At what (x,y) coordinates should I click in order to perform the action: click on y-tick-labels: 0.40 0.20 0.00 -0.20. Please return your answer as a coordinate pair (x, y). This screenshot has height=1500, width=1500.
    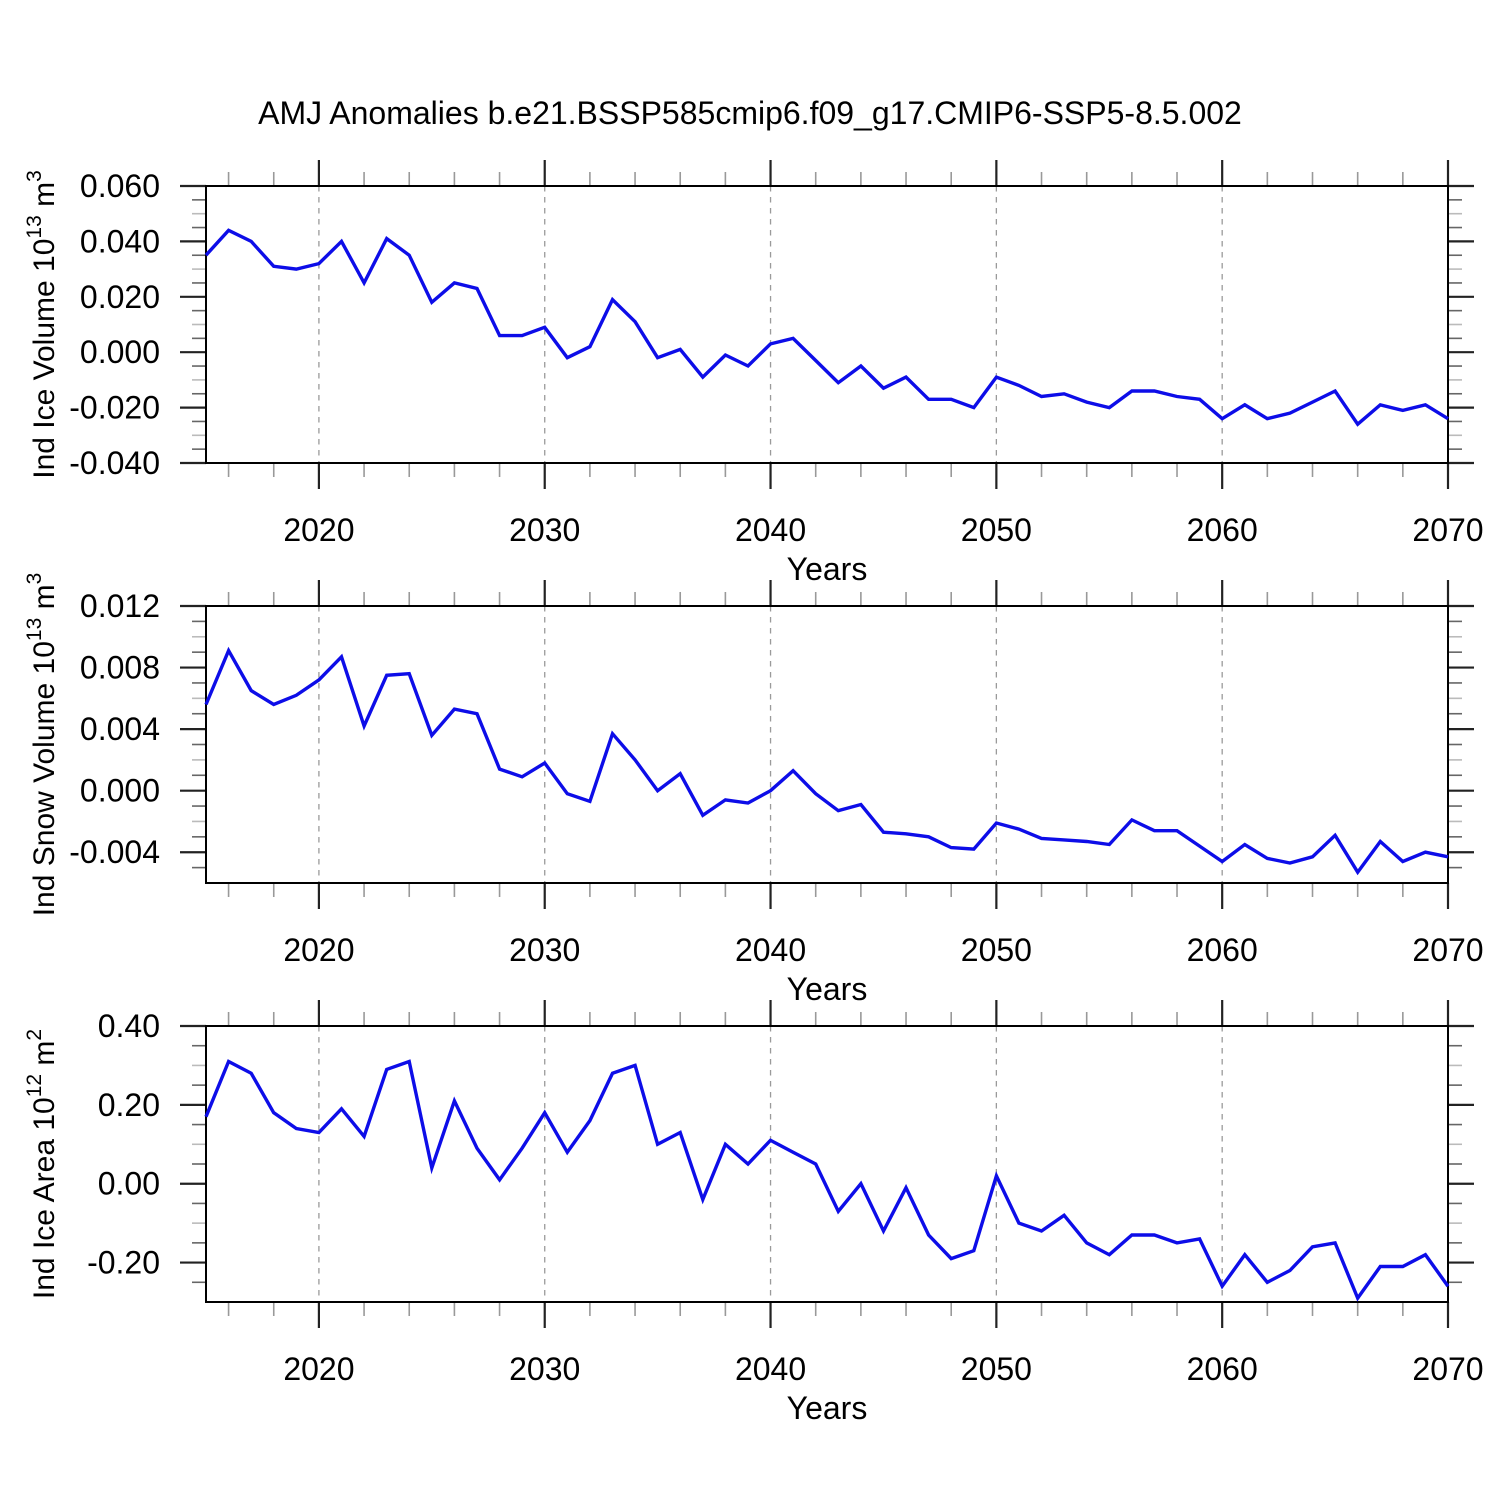
    Looking at the image, I should click on (123, 1144).